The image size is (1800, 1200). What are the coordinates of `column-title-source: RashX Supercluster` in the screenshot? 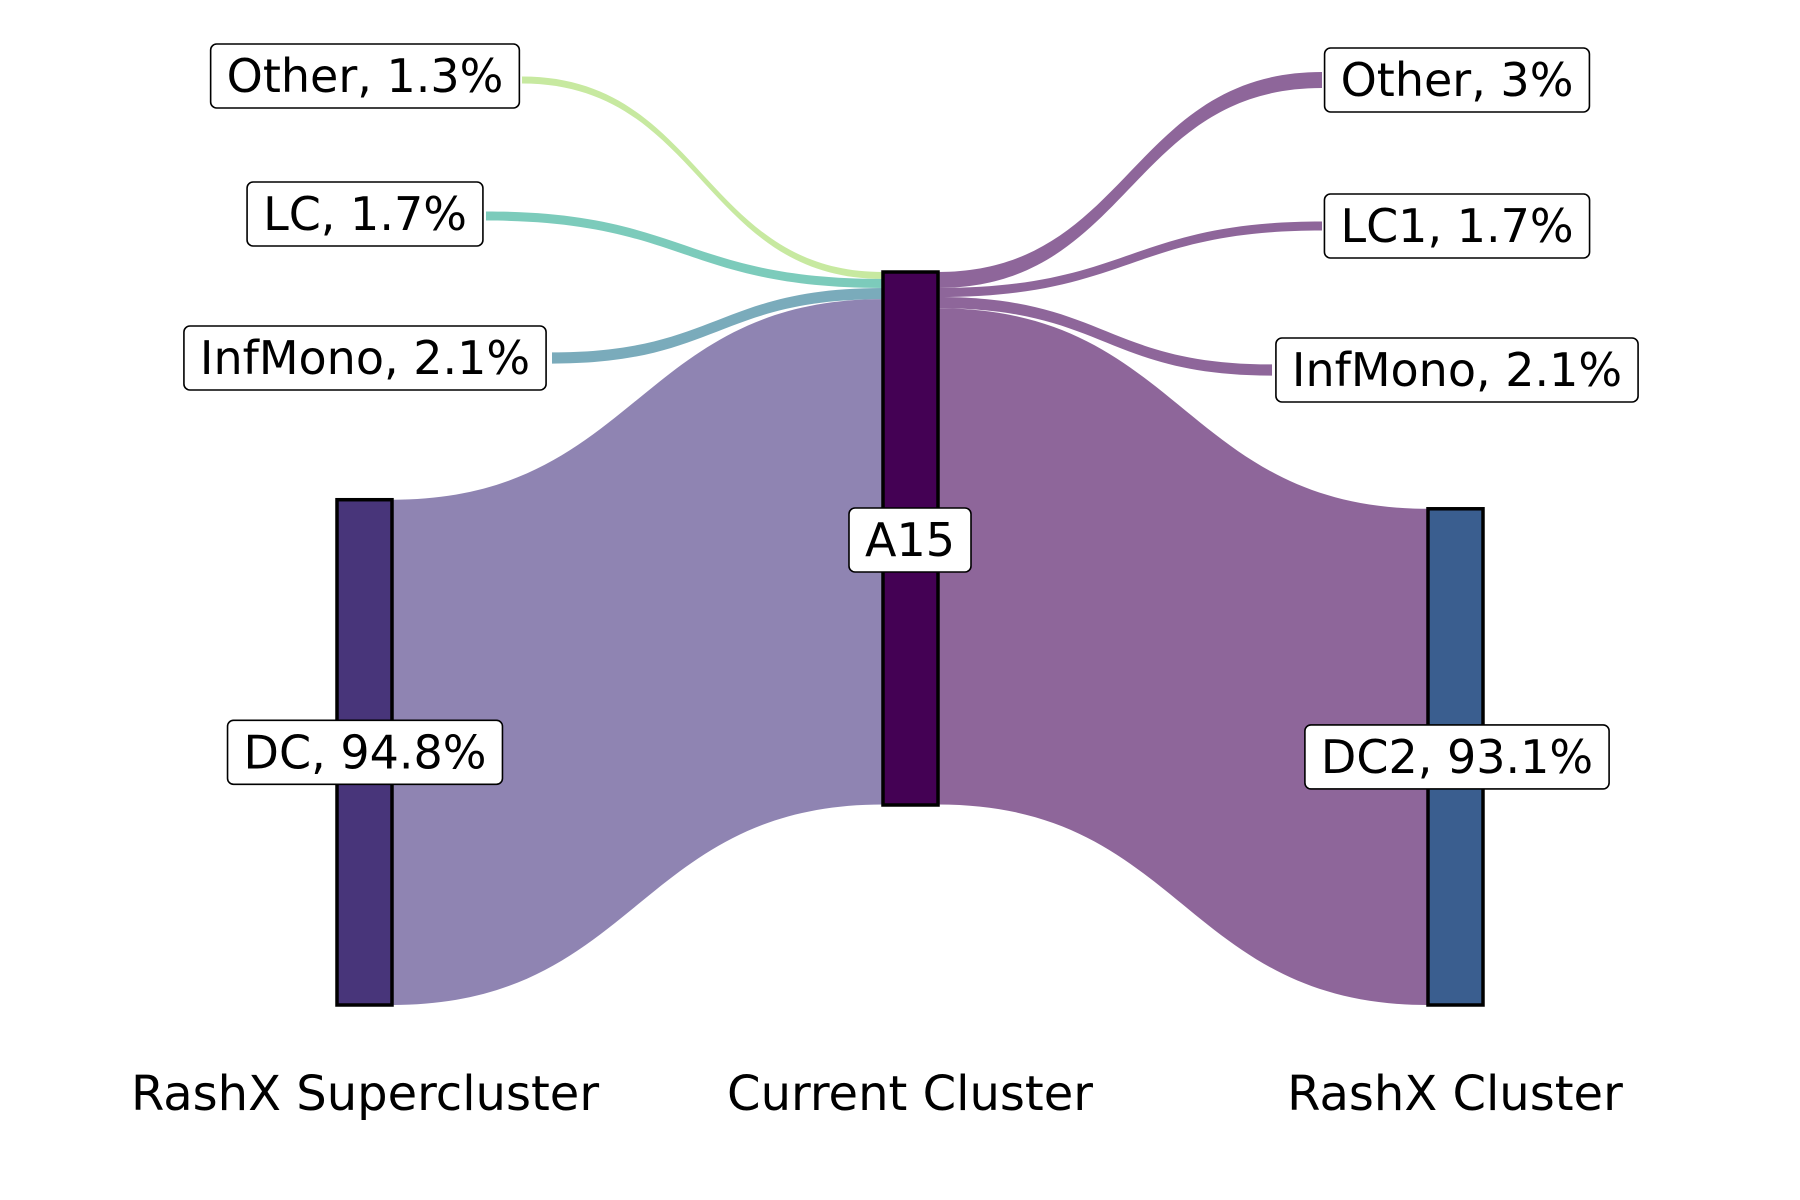 It's located at (365, 1094).